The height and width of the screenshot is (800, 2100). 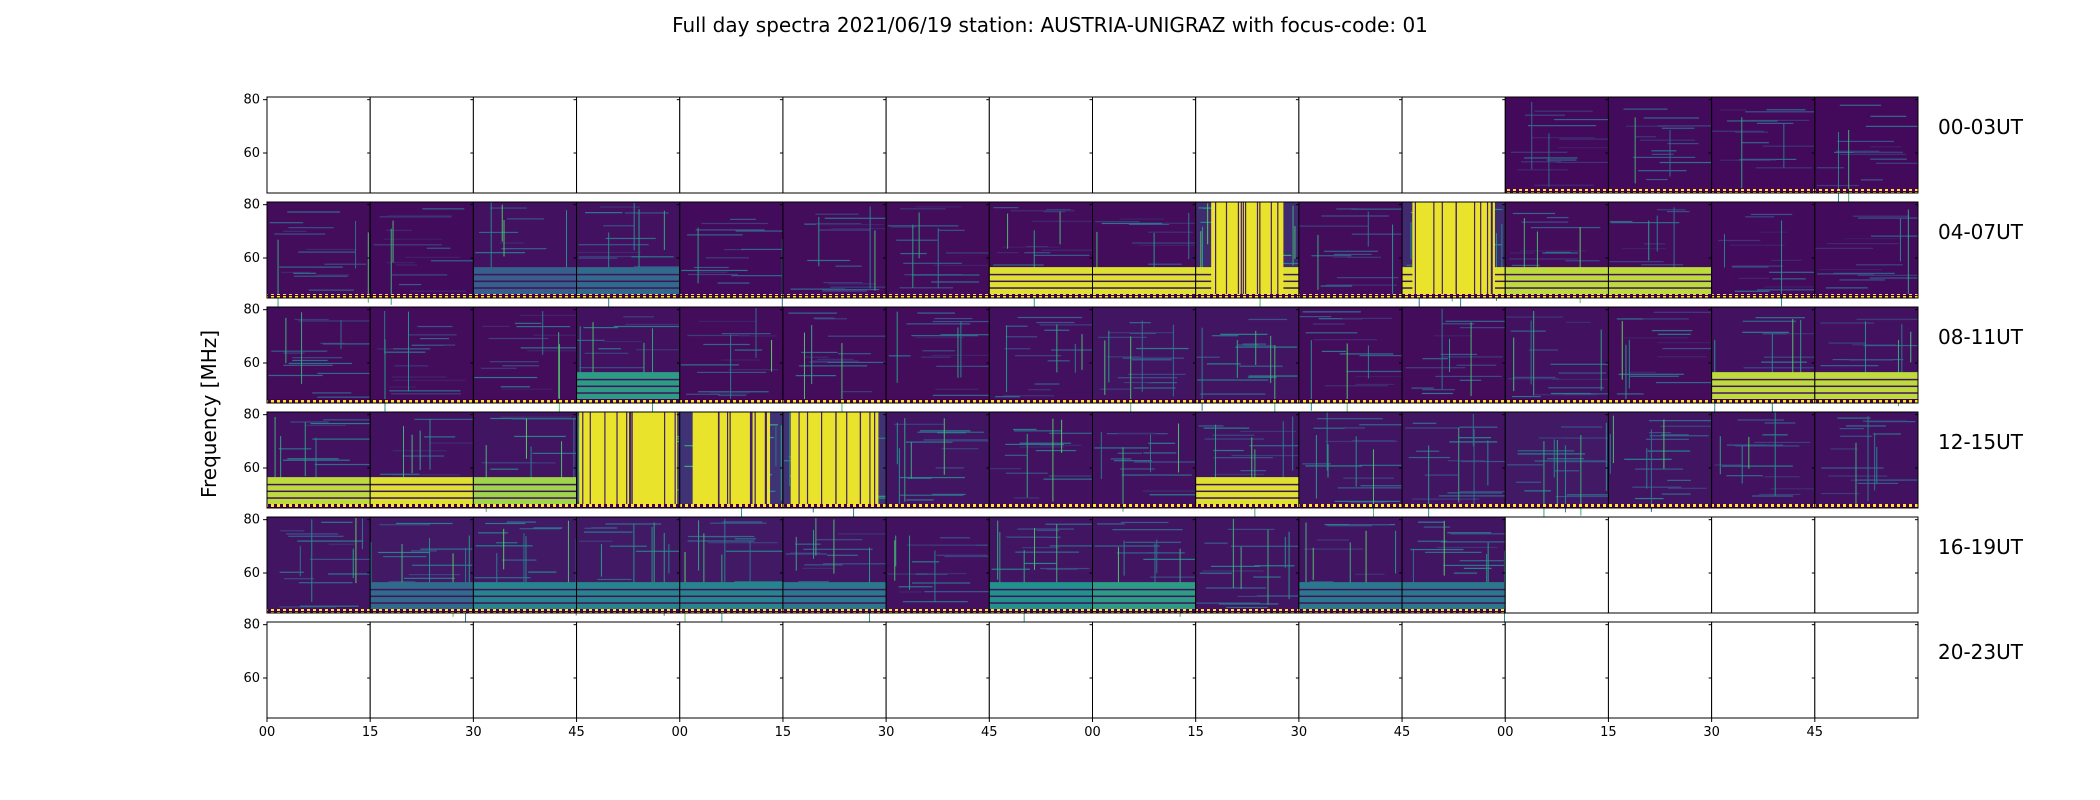 I want to click on row-label: 12-15UT, so click(x=1981, y=442).